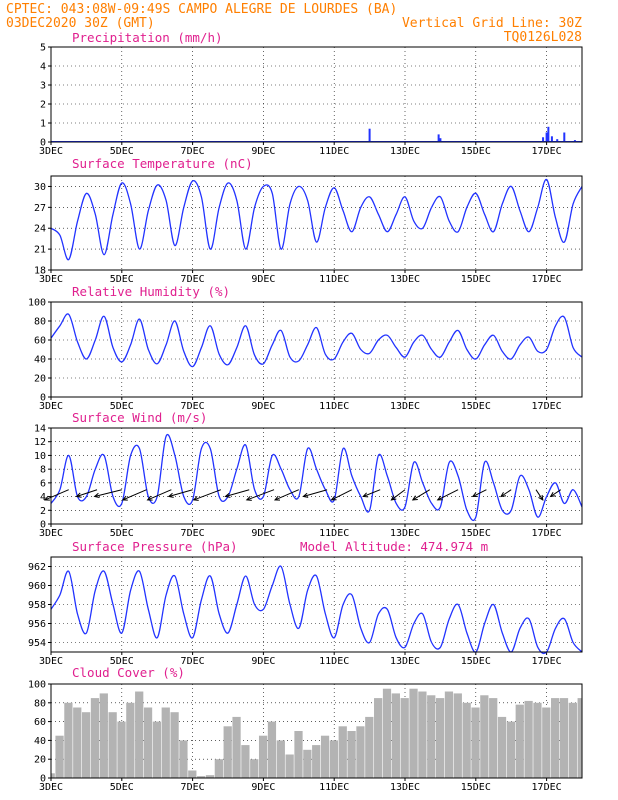 This screenshot has width=618, height=800. Describe the element at coordinates (122, 533) in the screenshot. I see `wind-xtick-label: 5DEC` at that location.